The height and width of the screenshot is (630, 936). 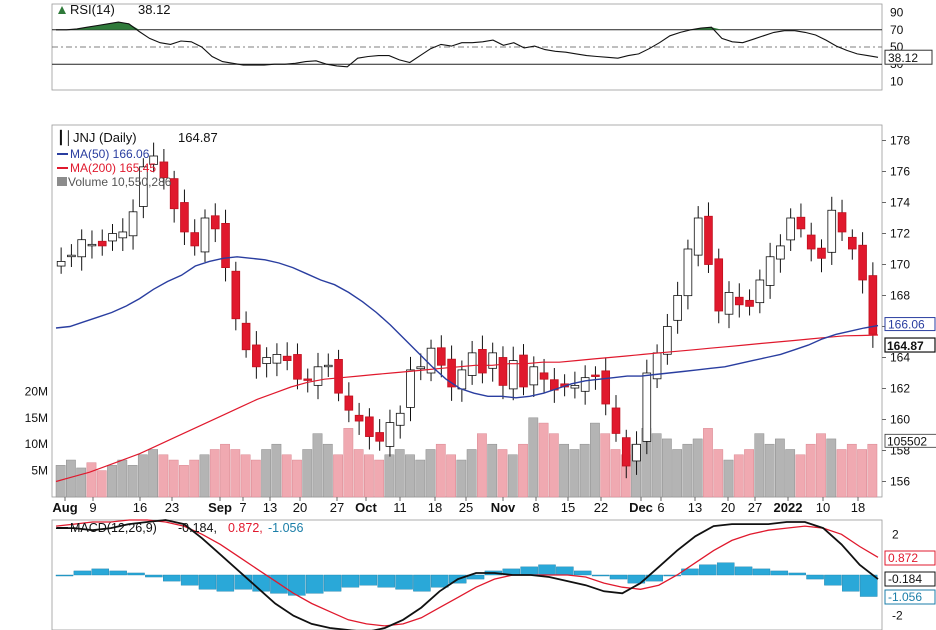 I want to click on volume-tick-label: 10M, so click(x=36, y=444).